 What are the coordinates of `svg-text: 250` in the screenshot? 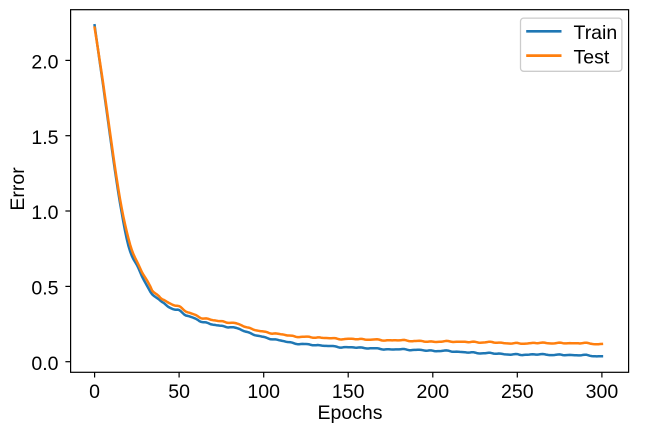 It's located at (517, 392).